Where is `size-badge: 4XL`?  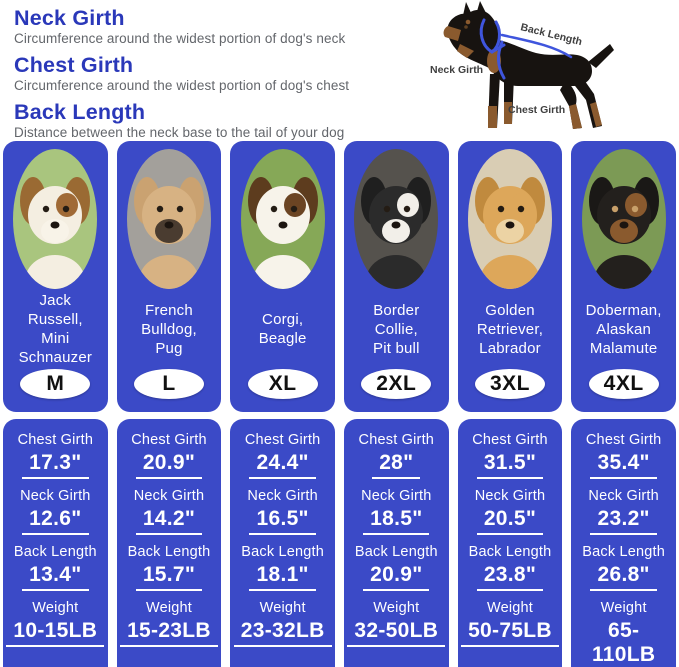 size-badge: 4XL is located at coordinates (623, 384).